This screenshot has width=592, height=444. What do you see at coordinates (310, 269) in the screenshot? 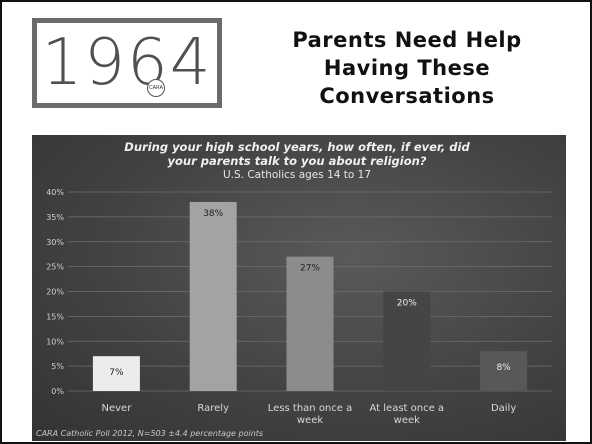
I see `data-label: 27%` at bounding box center [310, 269].